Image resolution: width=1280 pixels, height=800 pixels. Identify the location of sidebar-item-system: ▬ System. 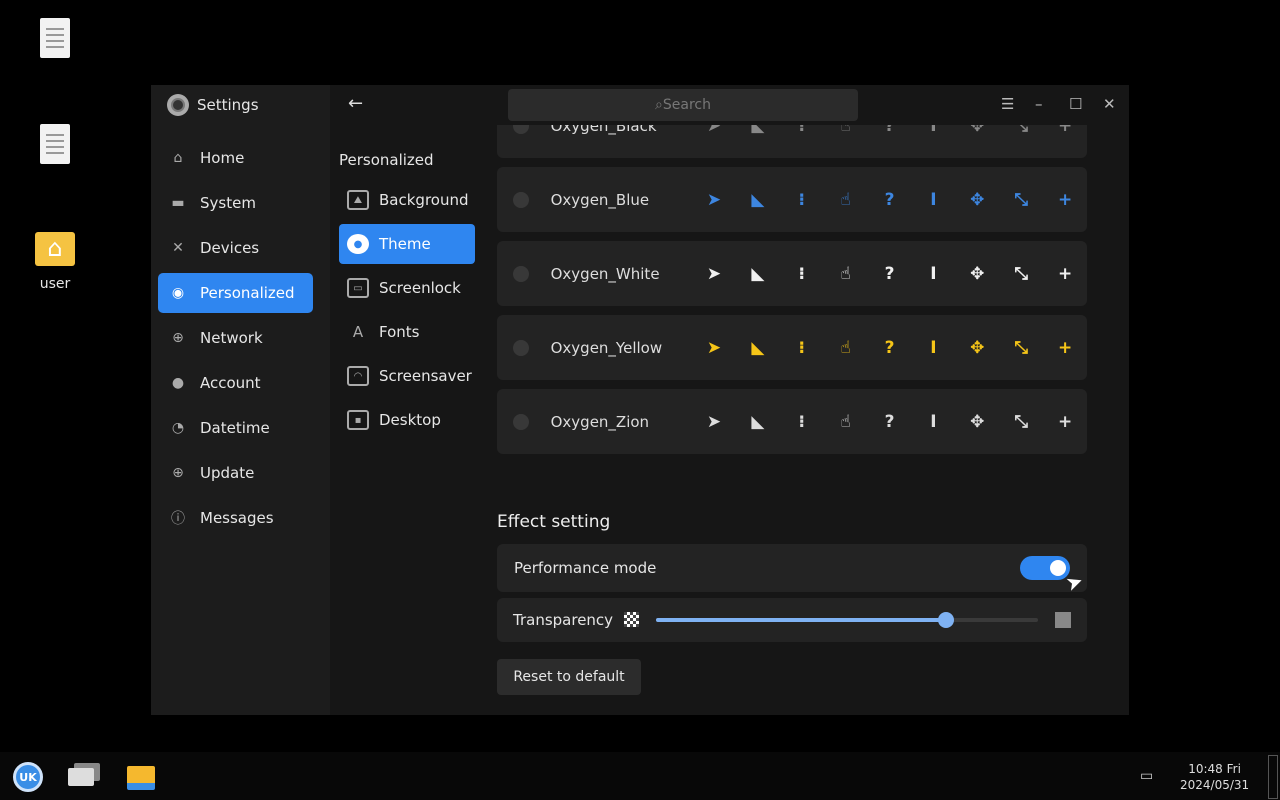
(213, 203).